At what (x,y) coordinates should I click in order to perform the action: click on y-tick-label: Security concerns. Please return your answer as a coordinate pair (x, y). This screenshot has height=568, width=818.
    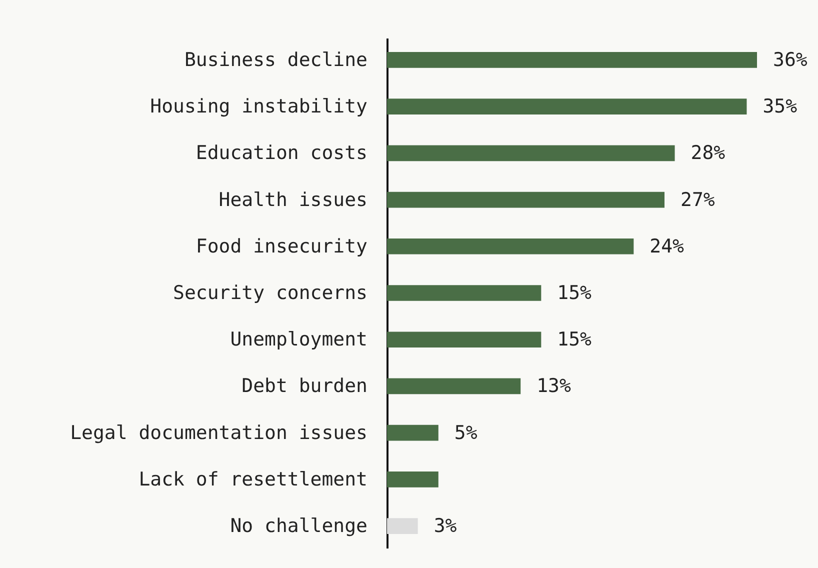
    Looking at the image, I should click on (270, 293).